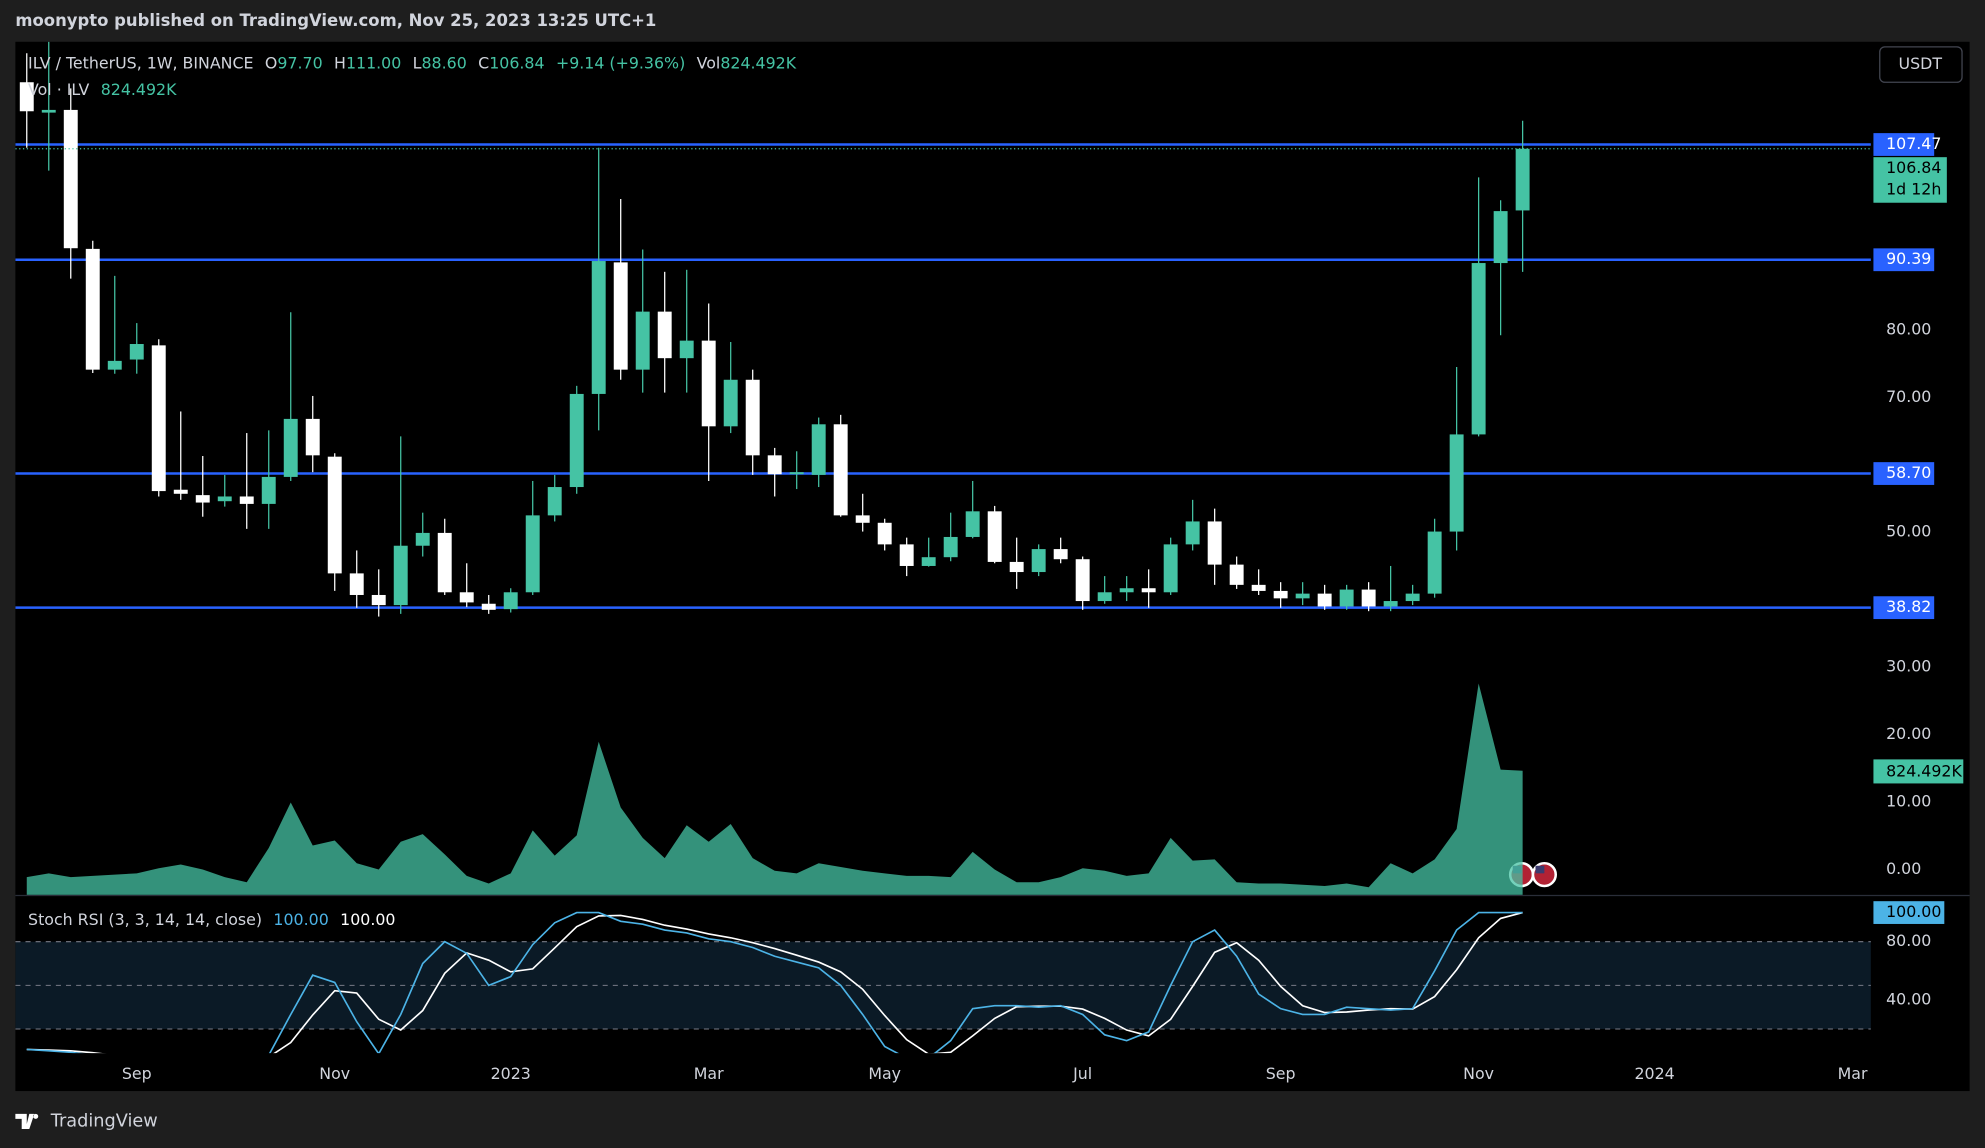  I want to click on volume-label: 824.492K, so click(1924, 771).